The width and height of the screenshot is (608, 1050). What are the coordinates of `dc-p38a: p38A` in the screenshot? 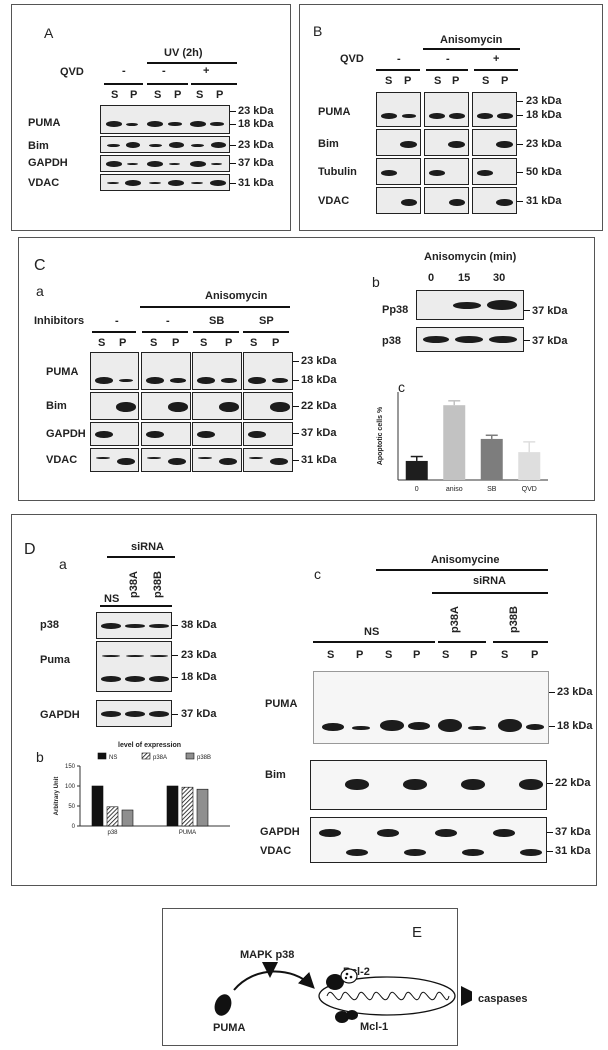 It's located at (455, 619).